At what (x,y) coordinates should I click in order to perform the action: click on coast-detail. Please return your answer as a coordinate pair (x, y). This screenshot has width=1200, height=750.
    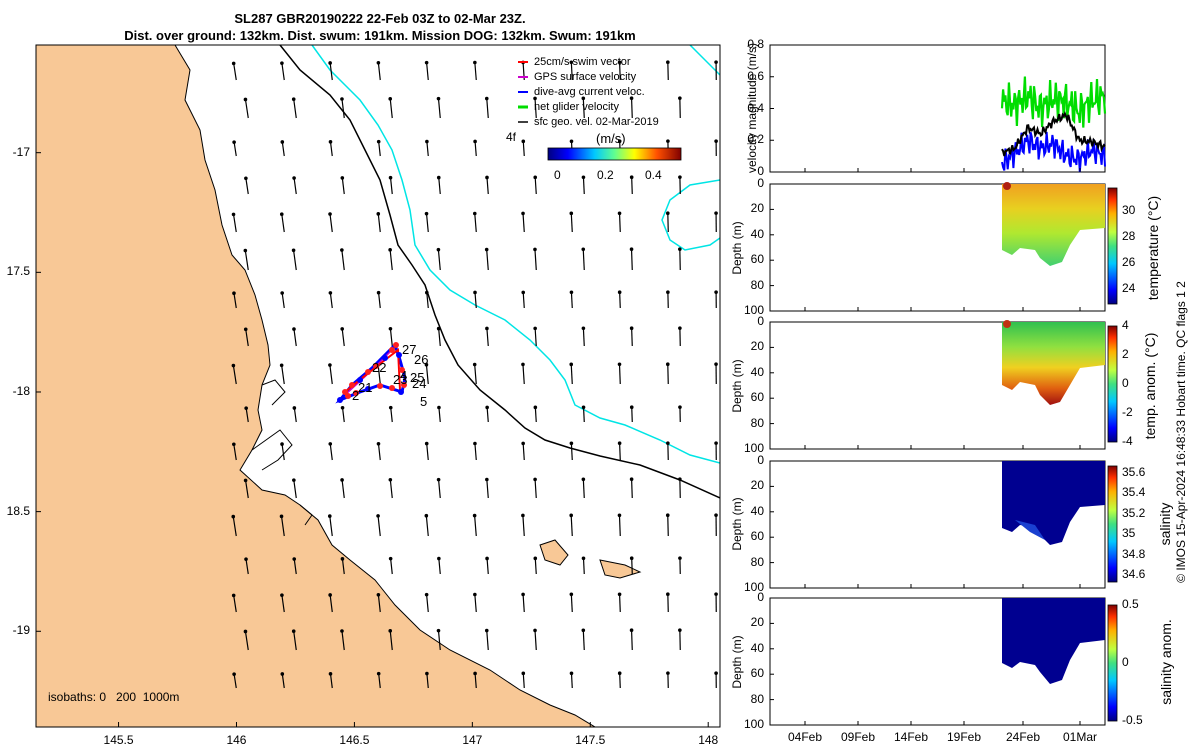
    Looking at the image, I should click on (282, 452).